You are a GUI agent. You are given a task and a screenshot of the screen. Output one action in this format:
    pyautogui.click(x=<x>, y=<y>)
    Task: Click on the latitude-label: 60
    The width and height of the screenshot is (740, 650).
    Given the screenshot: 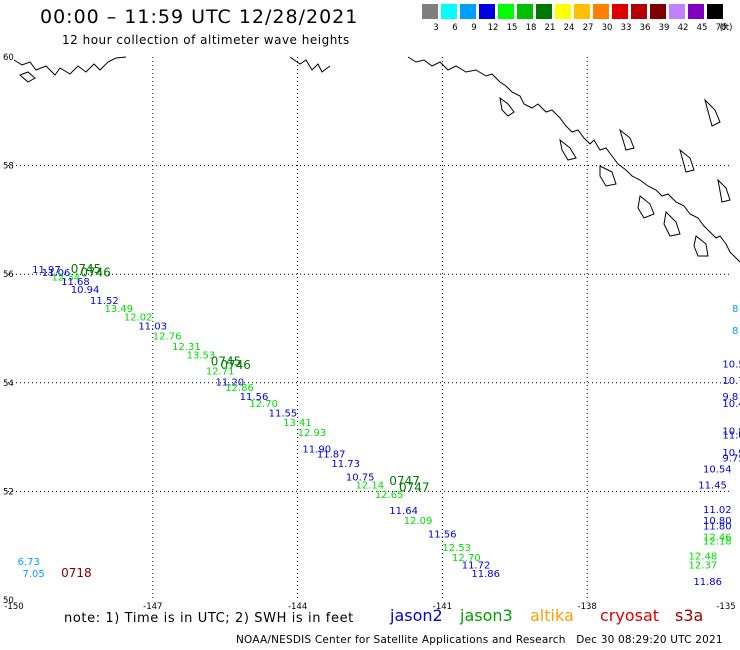 What is the action you would take?
    pyautogui.click(x=8, y=58)
    